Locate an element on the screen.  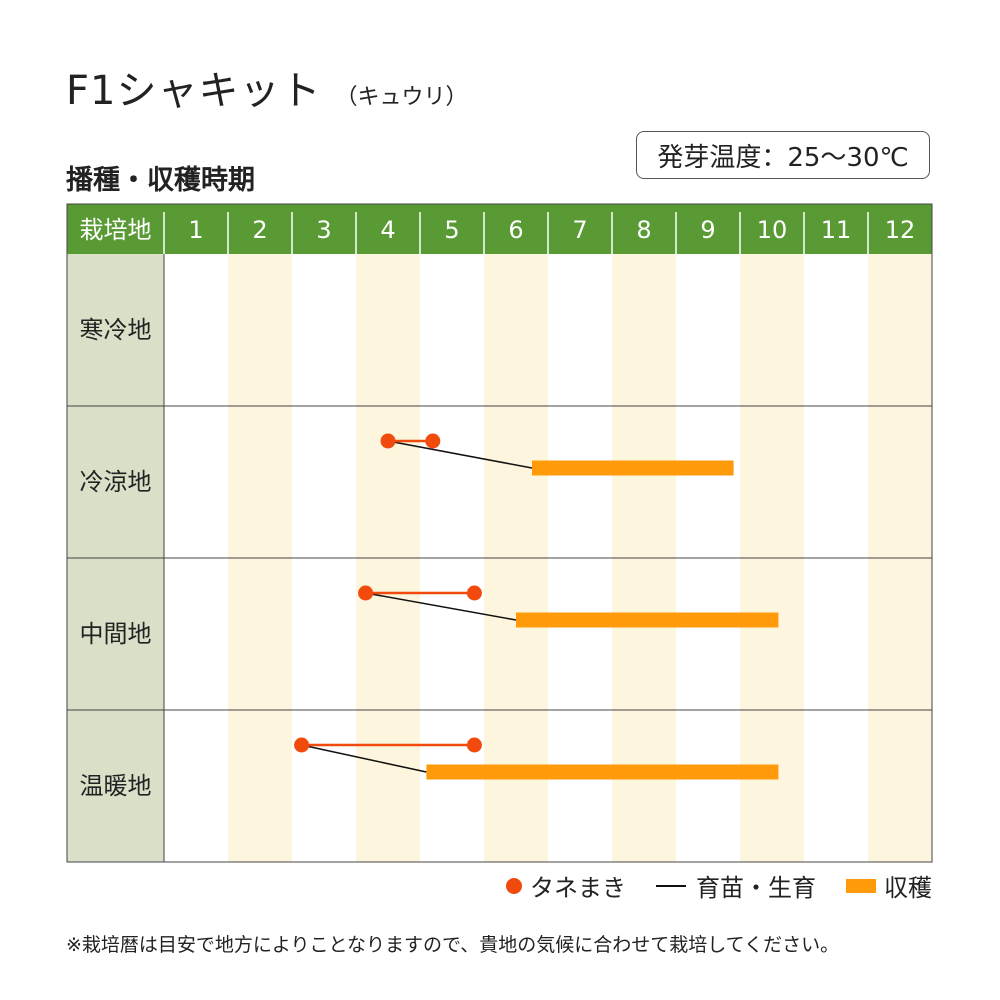
chart-subtitle: 播種・収穫時期 is located at coordinates (160, 180).